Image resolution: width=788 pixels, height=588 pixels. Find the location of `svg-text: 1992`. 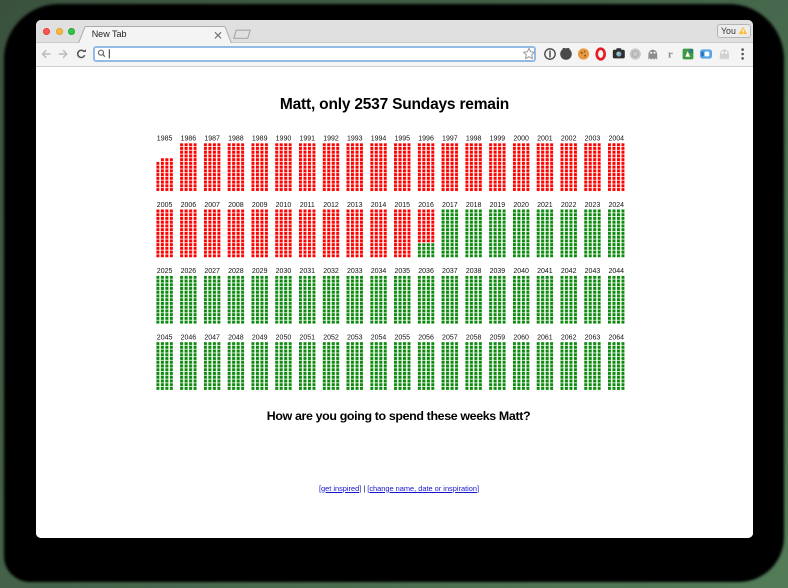

svg-text: 1992 is located at coordinates (331, 139).